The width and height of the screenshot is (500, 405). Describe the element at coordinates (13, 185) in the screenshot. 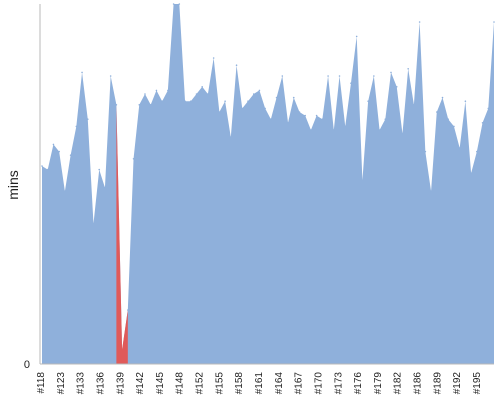

I see `y-axis-label: mins` at that location.